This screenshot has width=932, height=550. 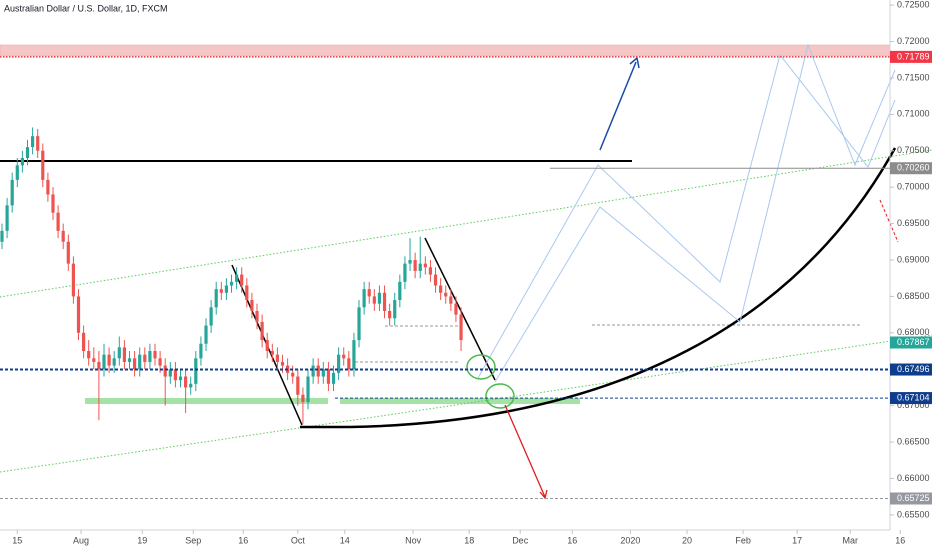 What do you see at coordinates (206, 401) in the screenshot?
I see `support-zone` at bounding box center [206, 401].